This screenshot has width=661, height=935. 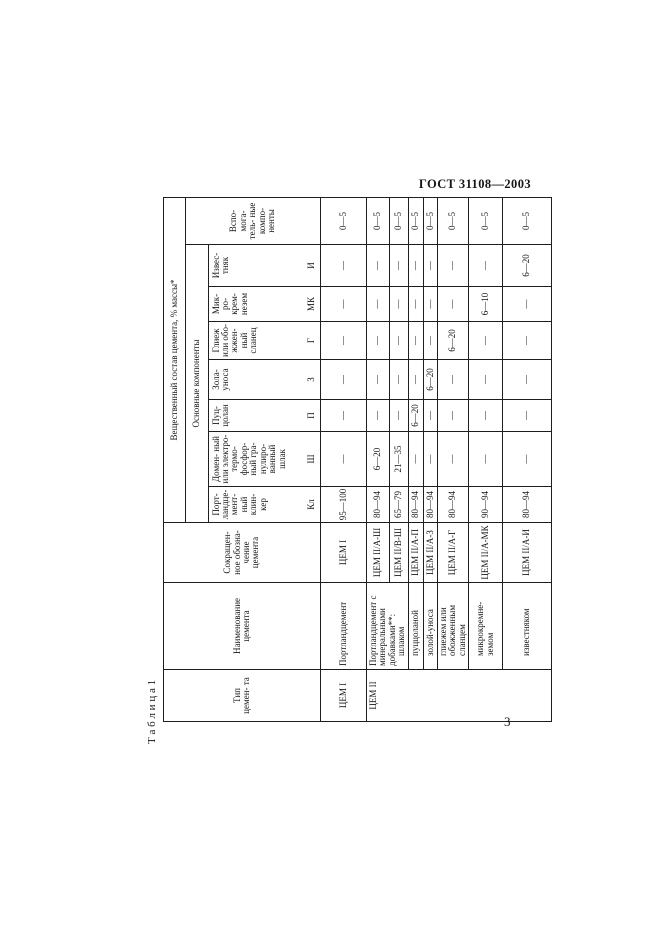 I want to click on cell-value: 21—35, so click(x=399, y=459).